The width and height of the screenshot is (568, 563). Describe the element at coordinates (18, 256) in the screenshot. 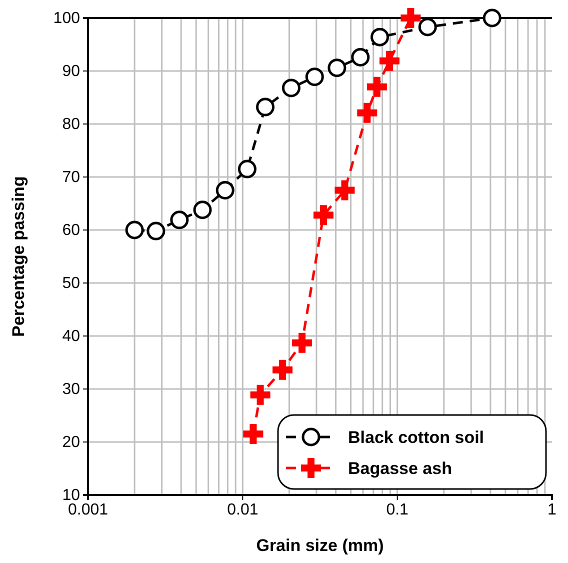

I see `y-axis-title: Percentage passing` at that location.